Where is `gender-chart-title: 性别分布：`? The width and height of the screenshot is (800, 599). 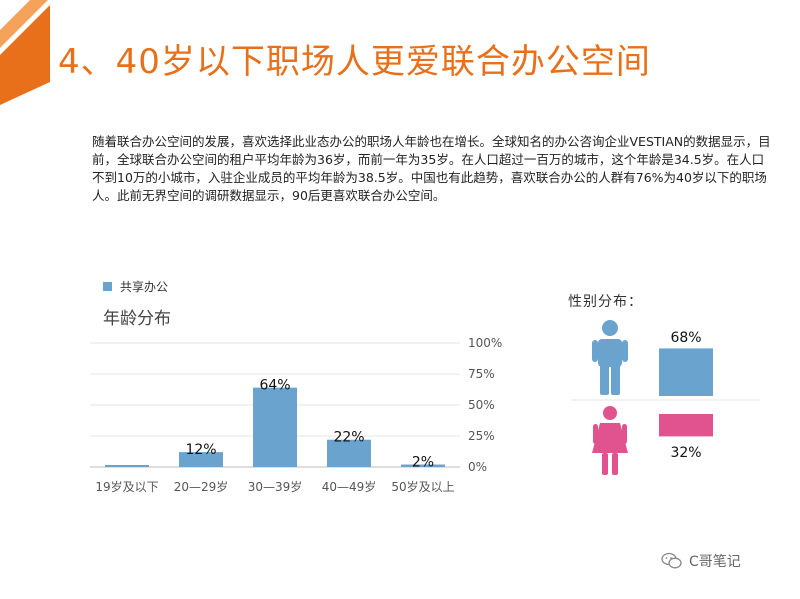 gender-chart-title: 性别分布： is located at coordinates (605, 302).